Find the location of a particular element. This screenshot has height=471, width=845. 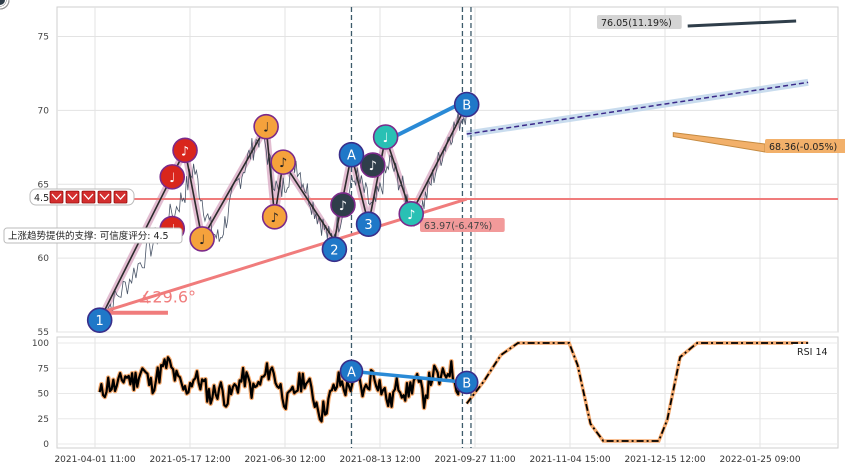

x-tick-label: 2021-05-17 12:00 is located at coordinates (189, 460).